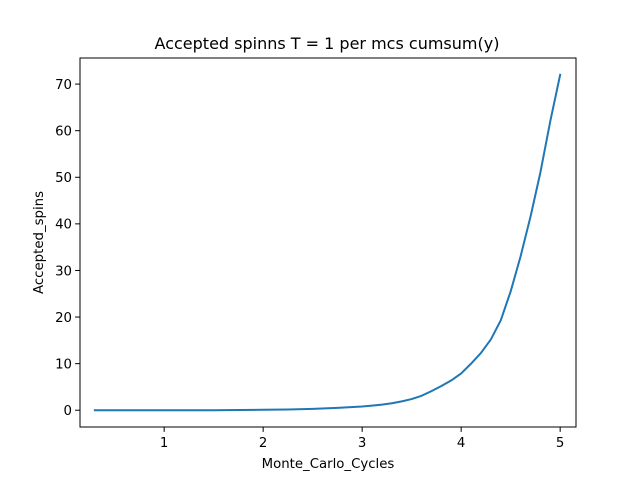 This screenshot has height=480, width=640. Describe the element at coordinates (327, 43) in the screenshot. I see `chart-title: Accepted spinns T = 1 per mcs cumsum(y)` at that location.